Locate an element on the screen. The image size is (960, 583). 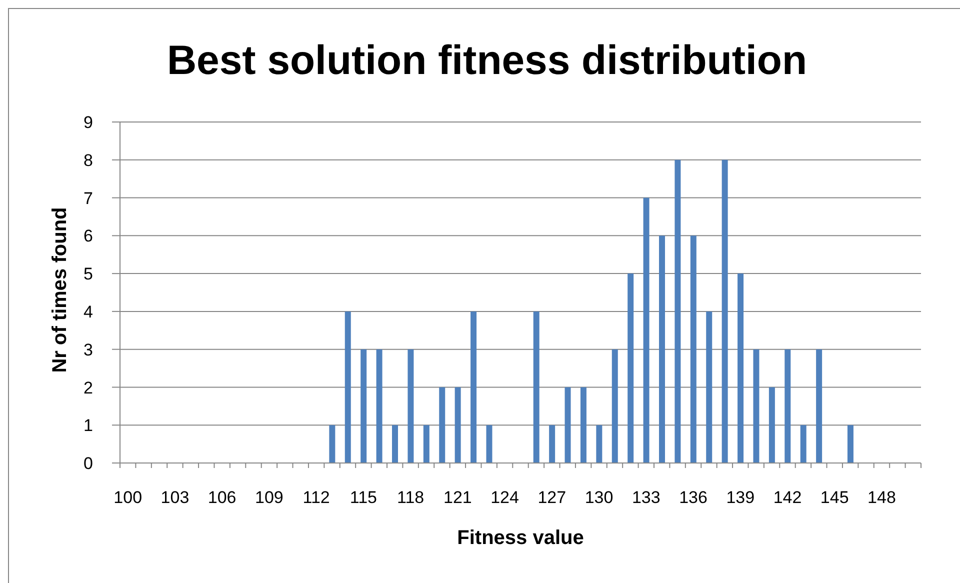
x-tick-label: 118 is located at coordinates (410, 497).